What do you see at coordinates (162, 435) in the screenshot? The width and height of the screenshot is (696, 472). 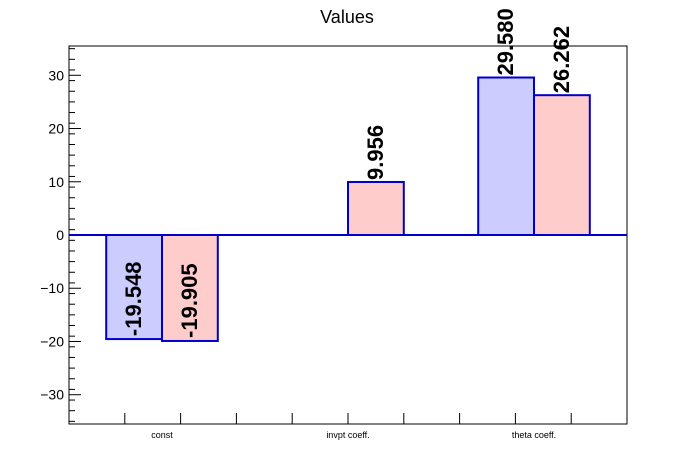 I see `x-category-label: const` at bounding box center [162, 435].